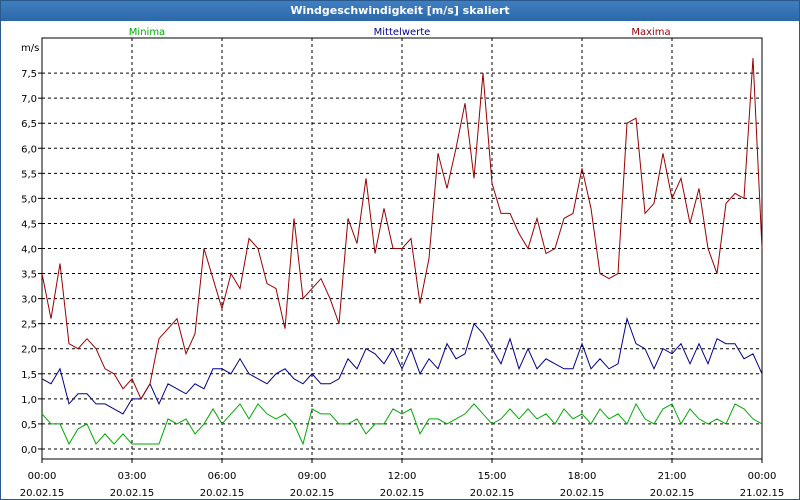  I want to click on y-tick-label: 1,5, so click(29, 375).